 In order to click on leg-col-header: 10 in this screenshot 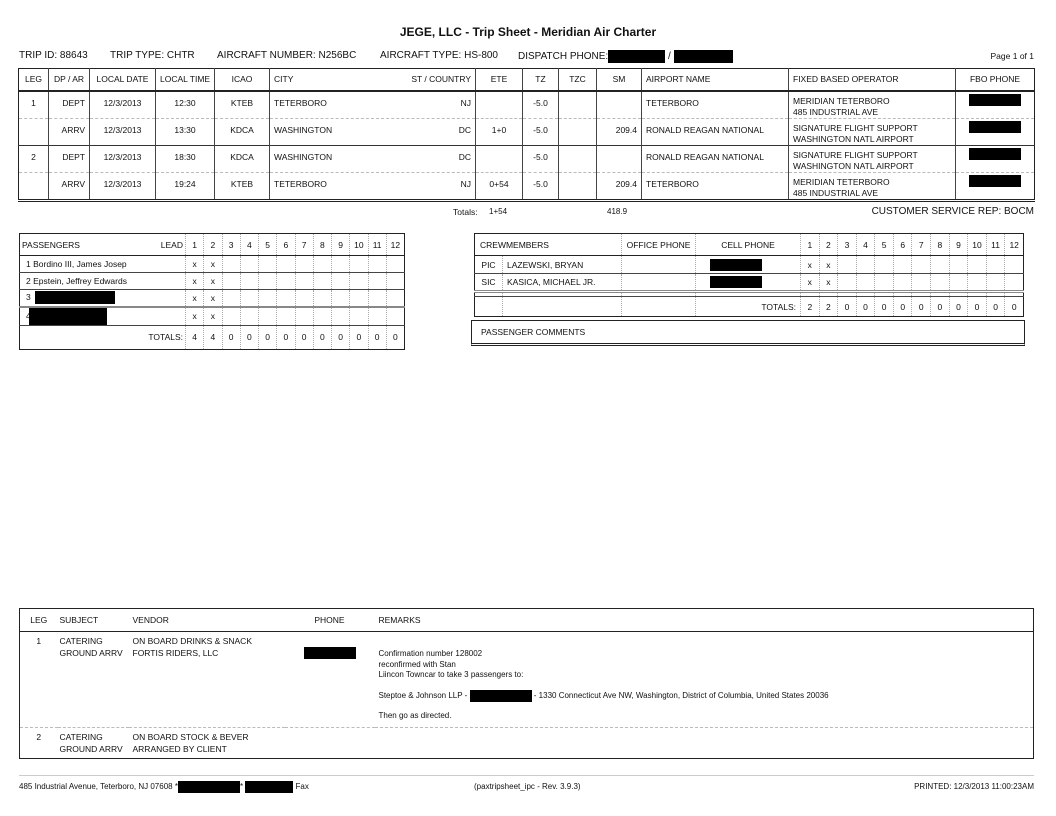, I will do `click(358, 244)`.